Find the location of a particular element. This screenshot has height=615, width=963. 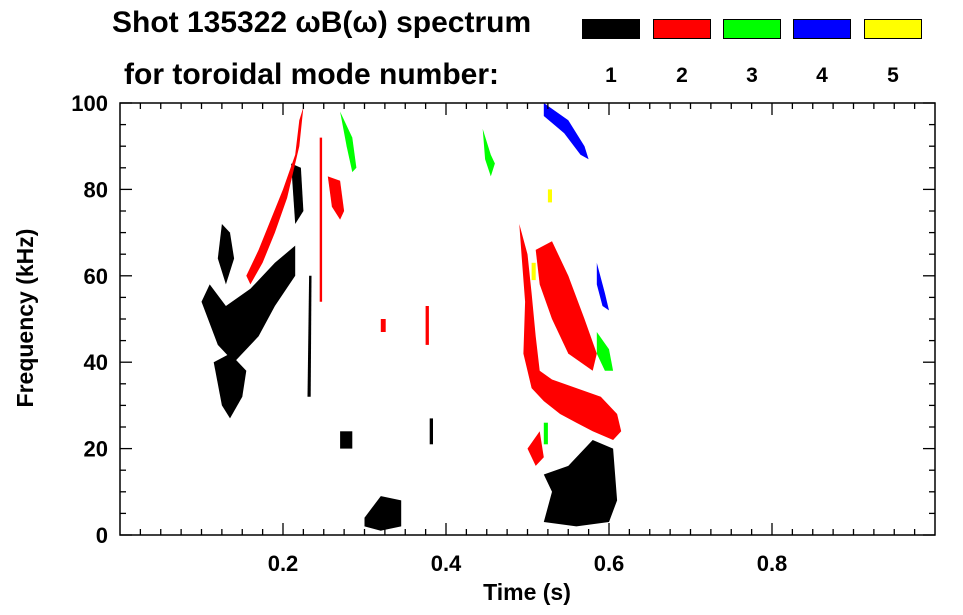

legend-mode-number-4: 4 is located at coordinates (822, 75).